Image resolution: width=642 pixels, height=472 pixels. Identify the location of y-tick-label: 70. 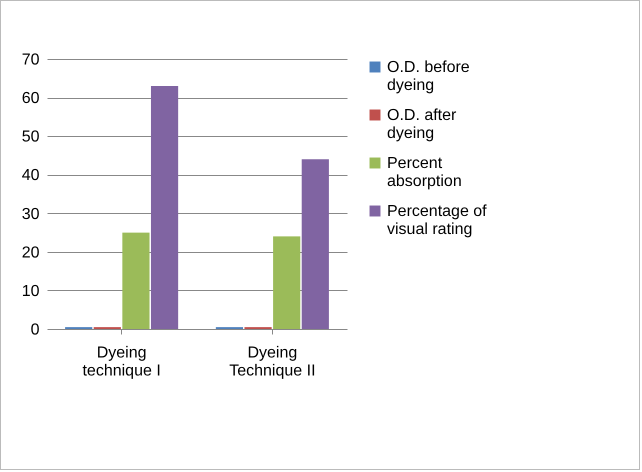
(31, 60).